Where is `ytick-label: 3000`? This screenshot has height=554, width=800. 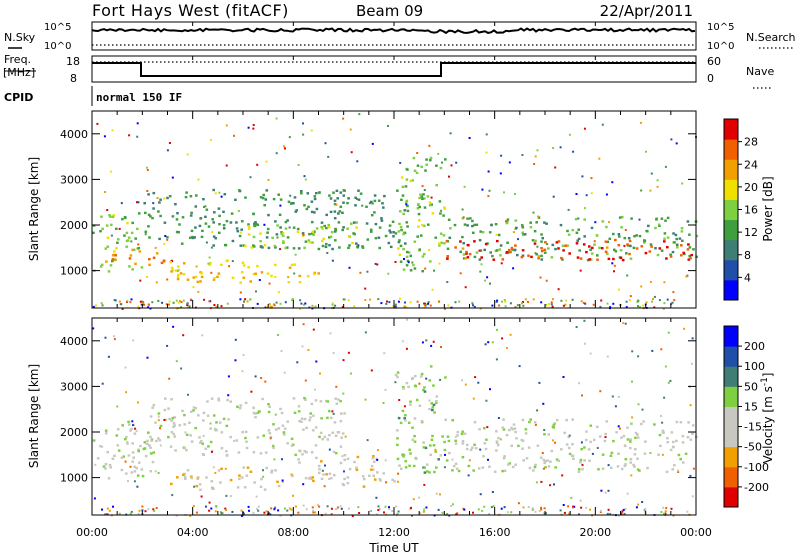 ytick-label: 3000 is located at coordinates (74, 386).